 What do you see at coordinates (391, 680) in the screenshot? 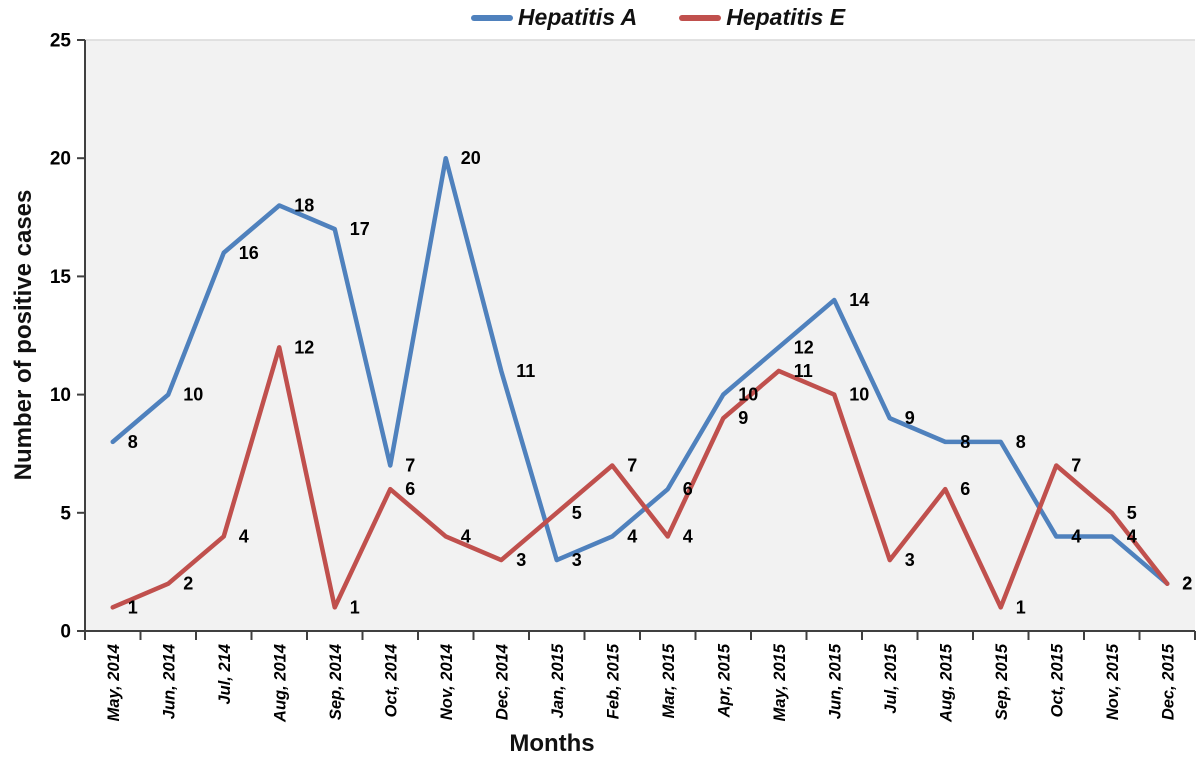
I see `x-axis-category-label: Oct, 2014` at bounding box center [391, 680].